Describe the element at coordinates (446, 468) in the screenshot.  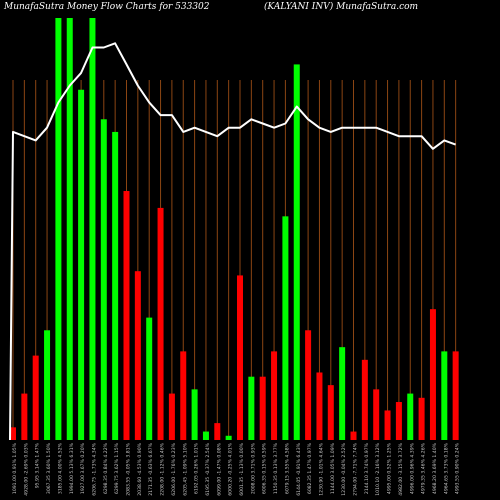
I see `x-tick-label: 4964.65 3.73% 0.18%` at that location.